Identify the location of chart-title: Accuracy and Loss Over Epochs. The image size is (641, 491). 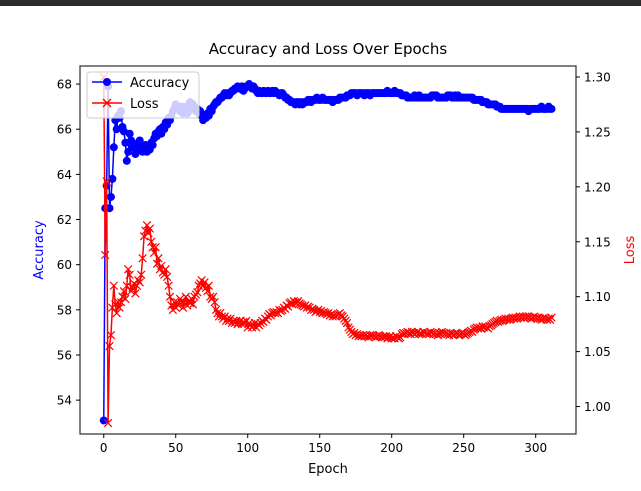
(328, 49).